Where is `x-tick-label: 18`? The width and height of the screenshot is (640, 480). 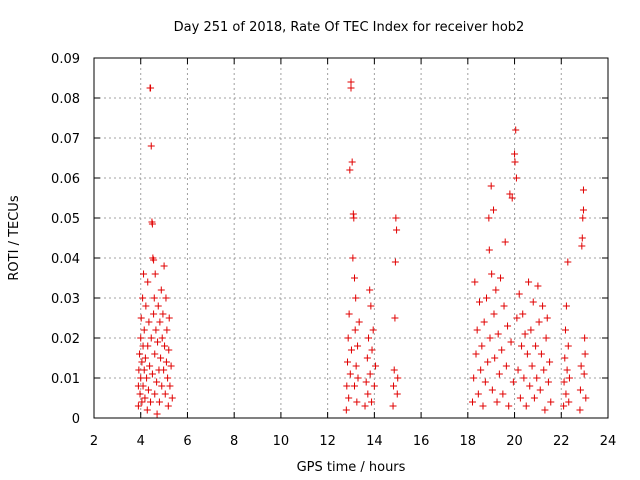
x-tick-label: 18 is located at coordinates (468, 441).